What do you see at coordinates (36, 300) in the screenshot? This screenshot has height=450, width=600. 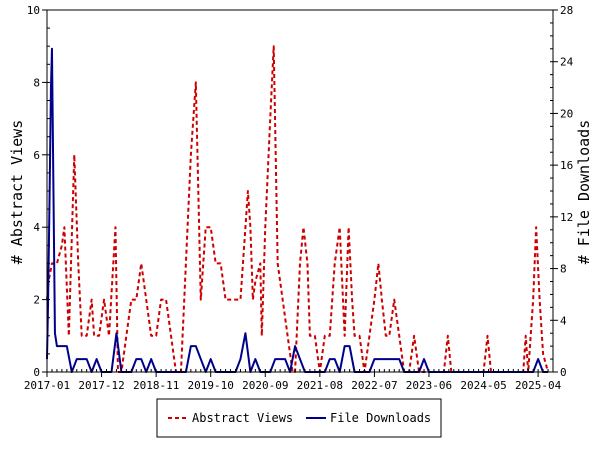 I see `y-left-tick-label: 2` at bounding box center [36, 300].